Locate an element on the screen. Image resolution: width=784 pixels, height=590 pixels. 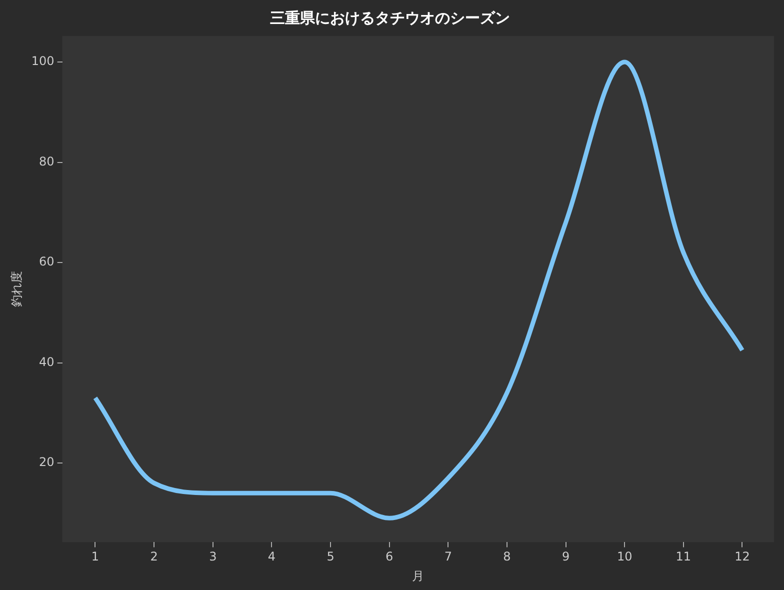
x-tick-label: 10 is located at coordinates (624, 557).